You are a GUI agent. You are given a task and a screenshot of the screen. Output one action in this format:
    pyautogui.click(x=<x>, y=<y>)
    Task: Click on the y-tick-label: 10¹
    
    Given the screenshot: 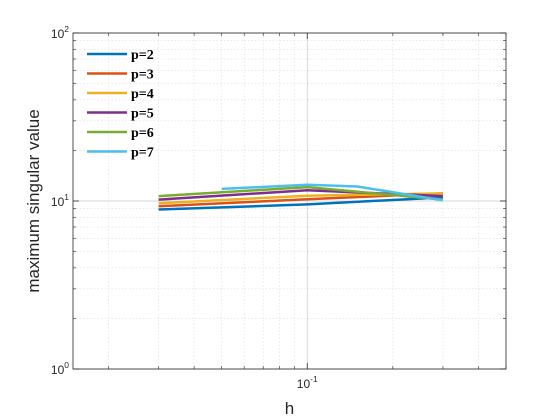 What is the action you would take?
    pyautogui.click(x=60, y=200)
    